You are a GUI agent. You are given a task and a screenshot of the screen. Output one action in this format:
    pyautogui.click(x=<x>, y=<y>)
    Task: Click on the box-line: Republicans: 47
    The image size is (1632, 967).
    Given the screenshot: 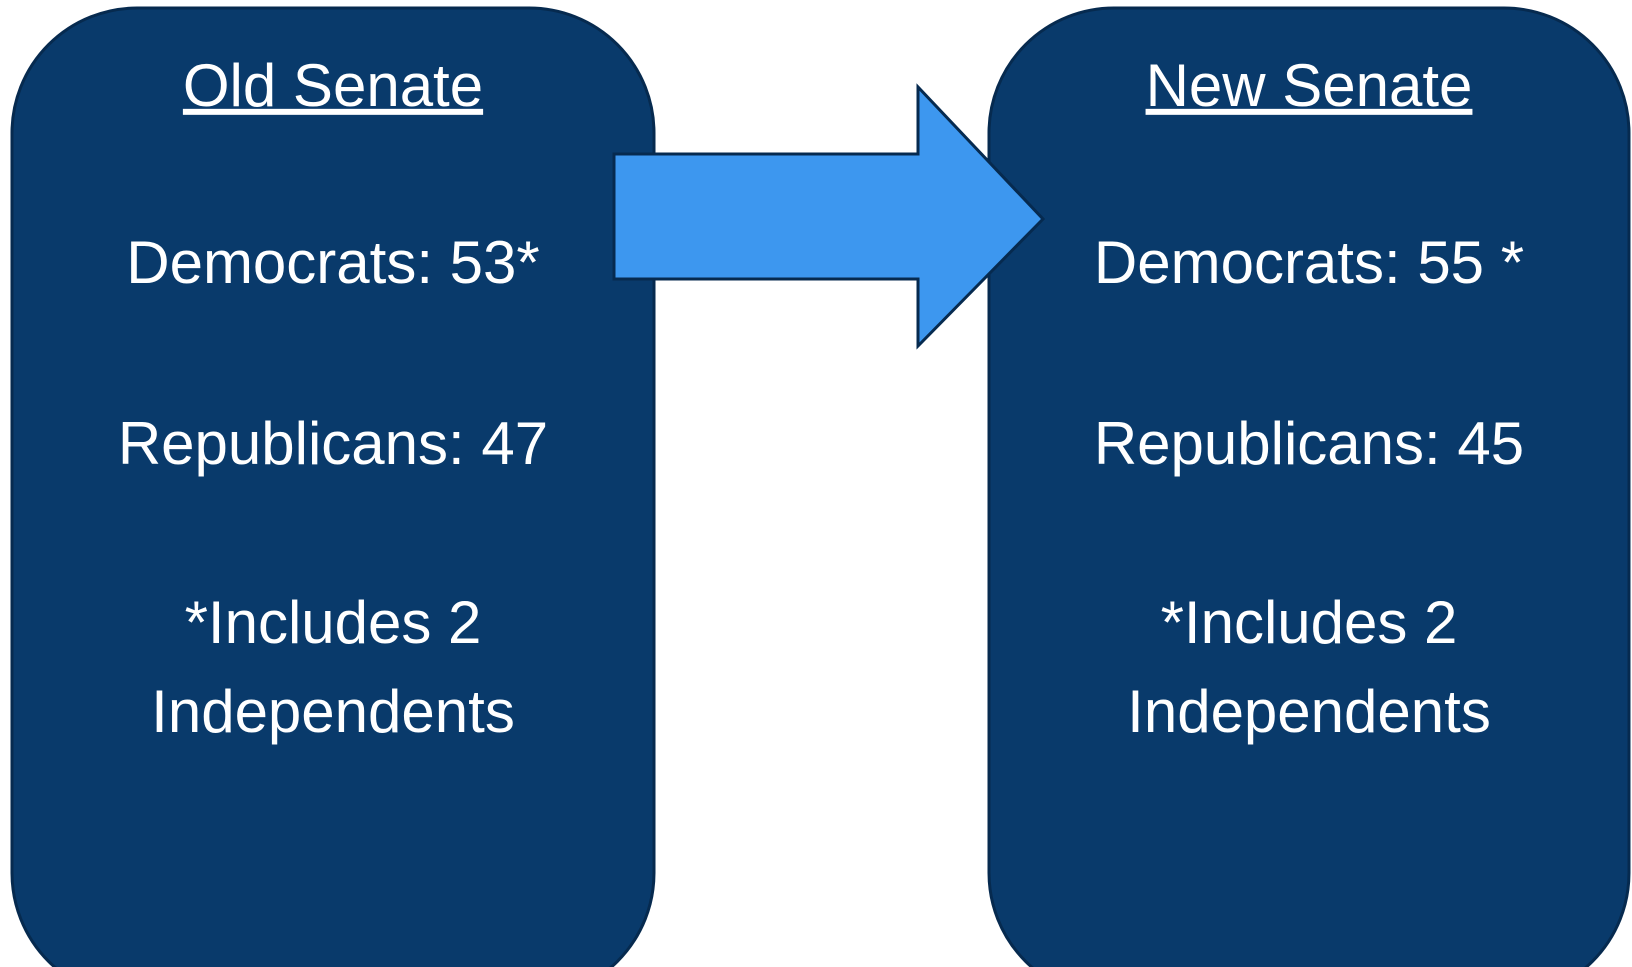 What is the action you would take?
    pyautogui.click(x=333, y=443)
    